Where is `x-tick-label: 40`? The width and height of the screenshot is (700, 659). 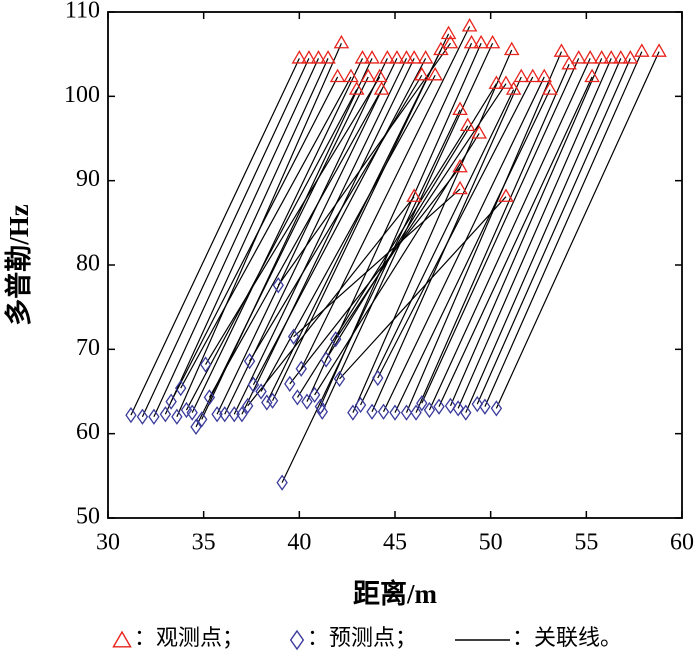 x-tick-label: 40 is located at coordinates (299, 543).